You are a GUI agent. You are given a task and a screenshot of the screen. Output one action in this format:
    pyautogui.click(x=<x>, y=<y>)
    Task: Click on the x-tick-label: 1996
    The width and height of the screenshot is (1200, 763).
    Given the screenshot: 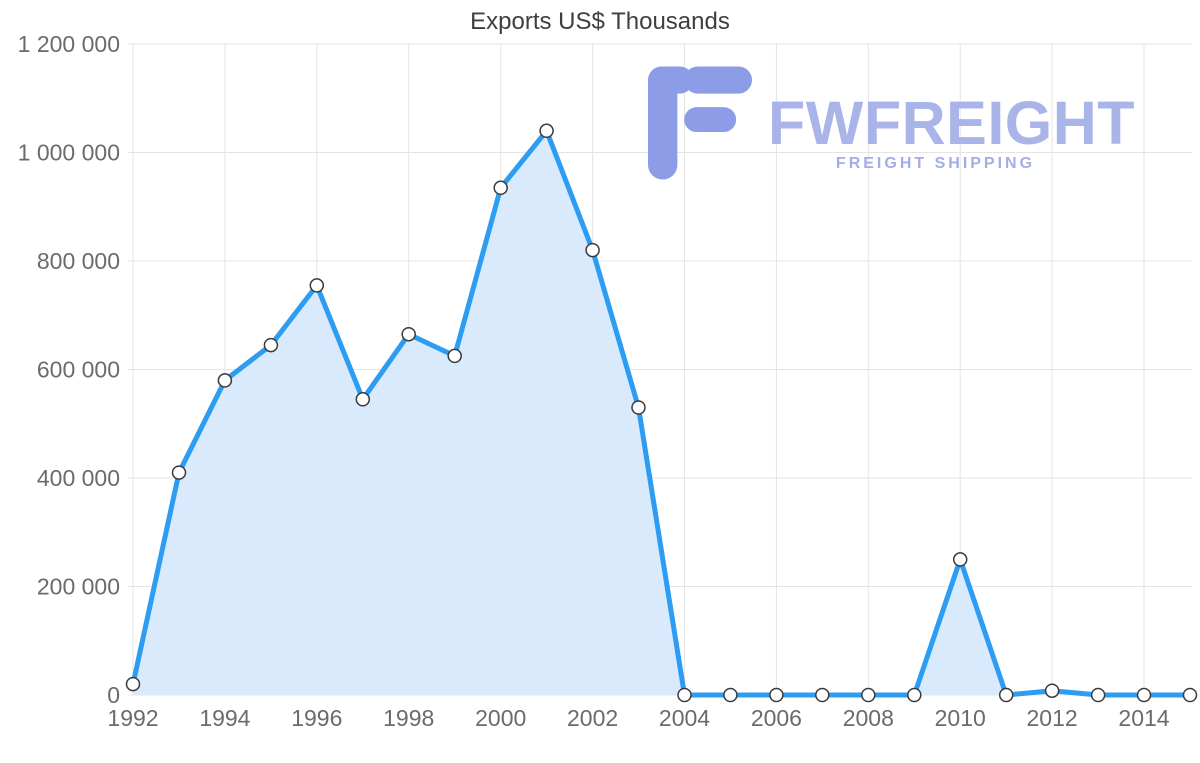 What is the action you would take?
    pyautogui.click(x=316, y=718)
    